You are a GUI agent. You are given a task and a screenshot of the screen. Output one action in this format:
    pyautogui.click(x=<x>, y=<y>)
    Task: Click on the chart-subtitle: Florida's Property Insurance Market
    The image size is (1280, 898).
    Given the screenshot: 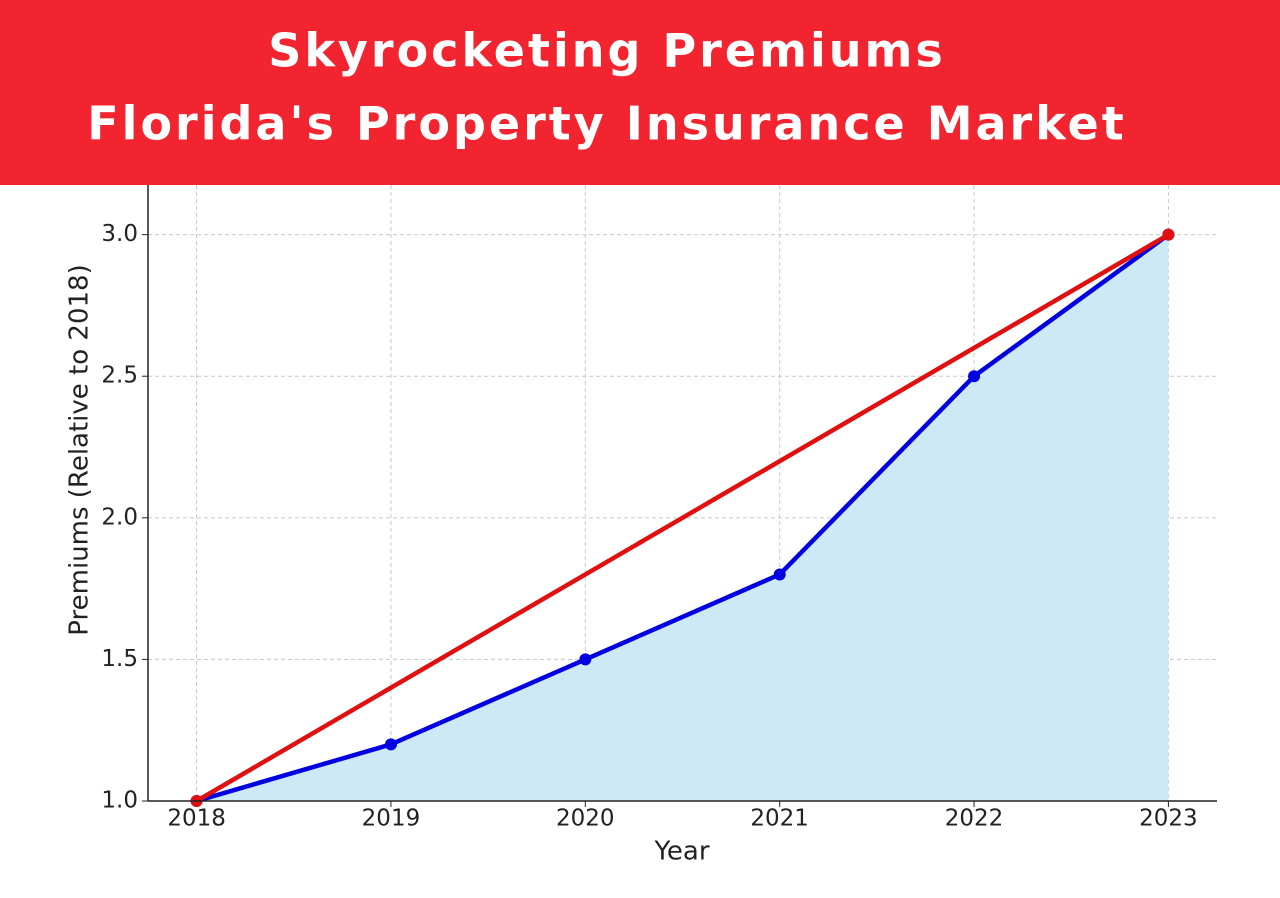 What is the action you would take?
    pyautogui.click(x=607, y=124)
    